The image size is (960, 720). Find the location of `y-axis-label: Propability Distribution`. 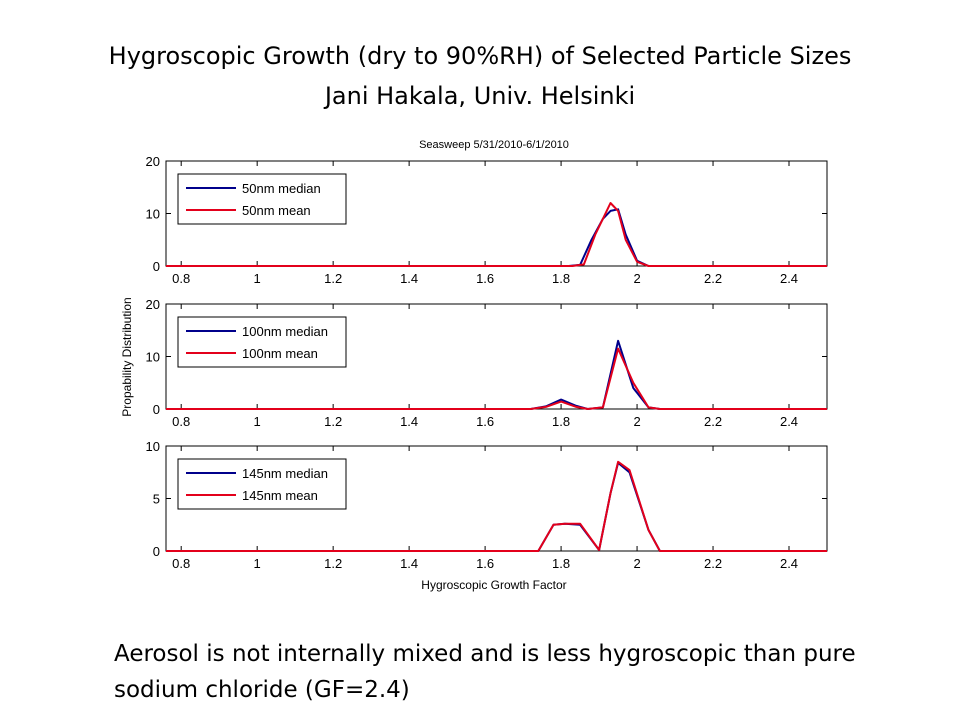

y-axis-label: Propability Distribution is located at coordinates (127, 356).